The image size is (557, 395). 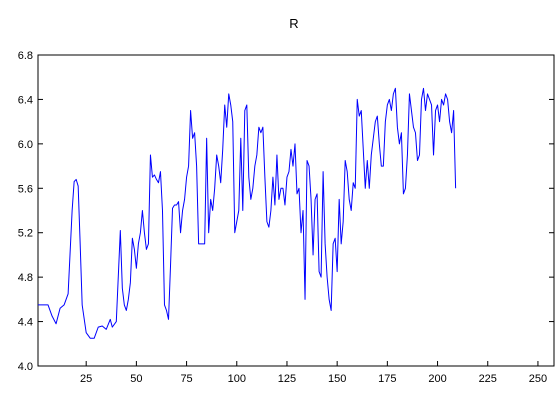 What do you see at coordinates (538, 379) in the screenshot?
I see `x-tick-label: 250` at bounding box center [538, 379].